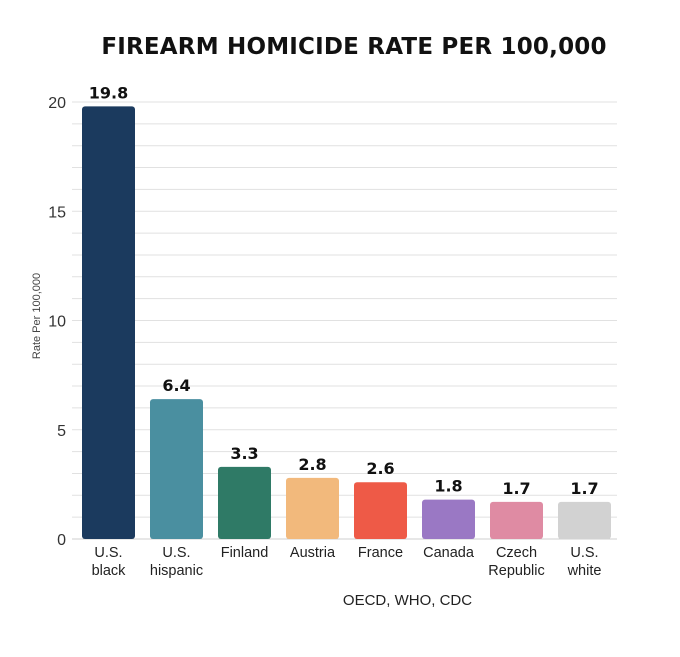 This screenshot has width=680, height=657. What do you see at coordinates (244, 453) in the screenshot?
I see `data-label: 3.3` at bounding box center [244, 453].